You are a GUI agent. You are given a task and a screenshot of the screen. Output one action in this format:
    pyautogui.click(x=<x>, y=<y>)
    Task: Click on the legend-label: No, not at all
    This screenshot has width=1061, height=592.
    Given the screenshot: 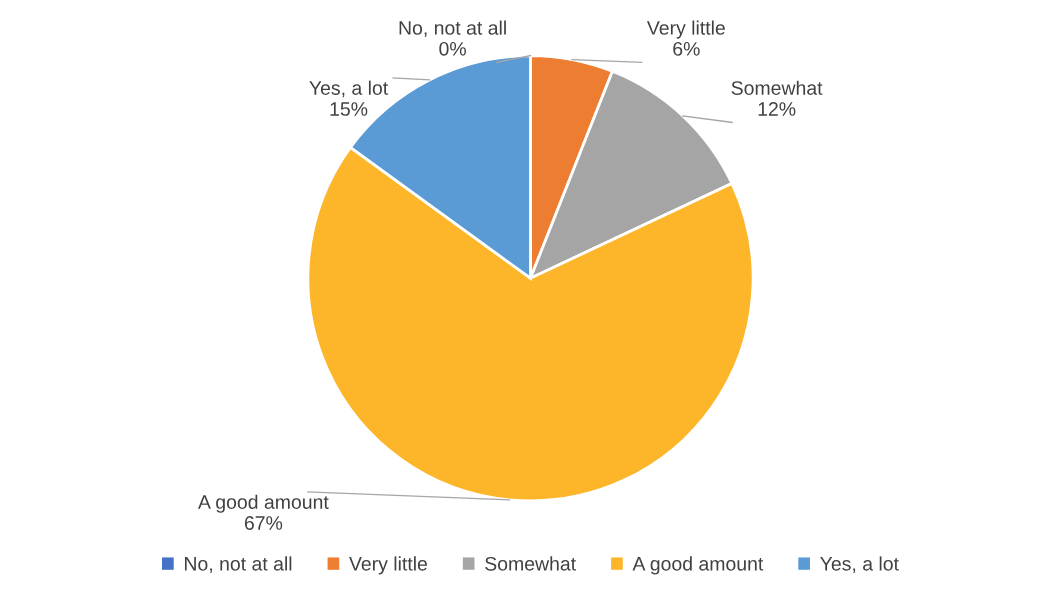 What is the action you would take?
    pyautogui.click(x=238, y=564)
    